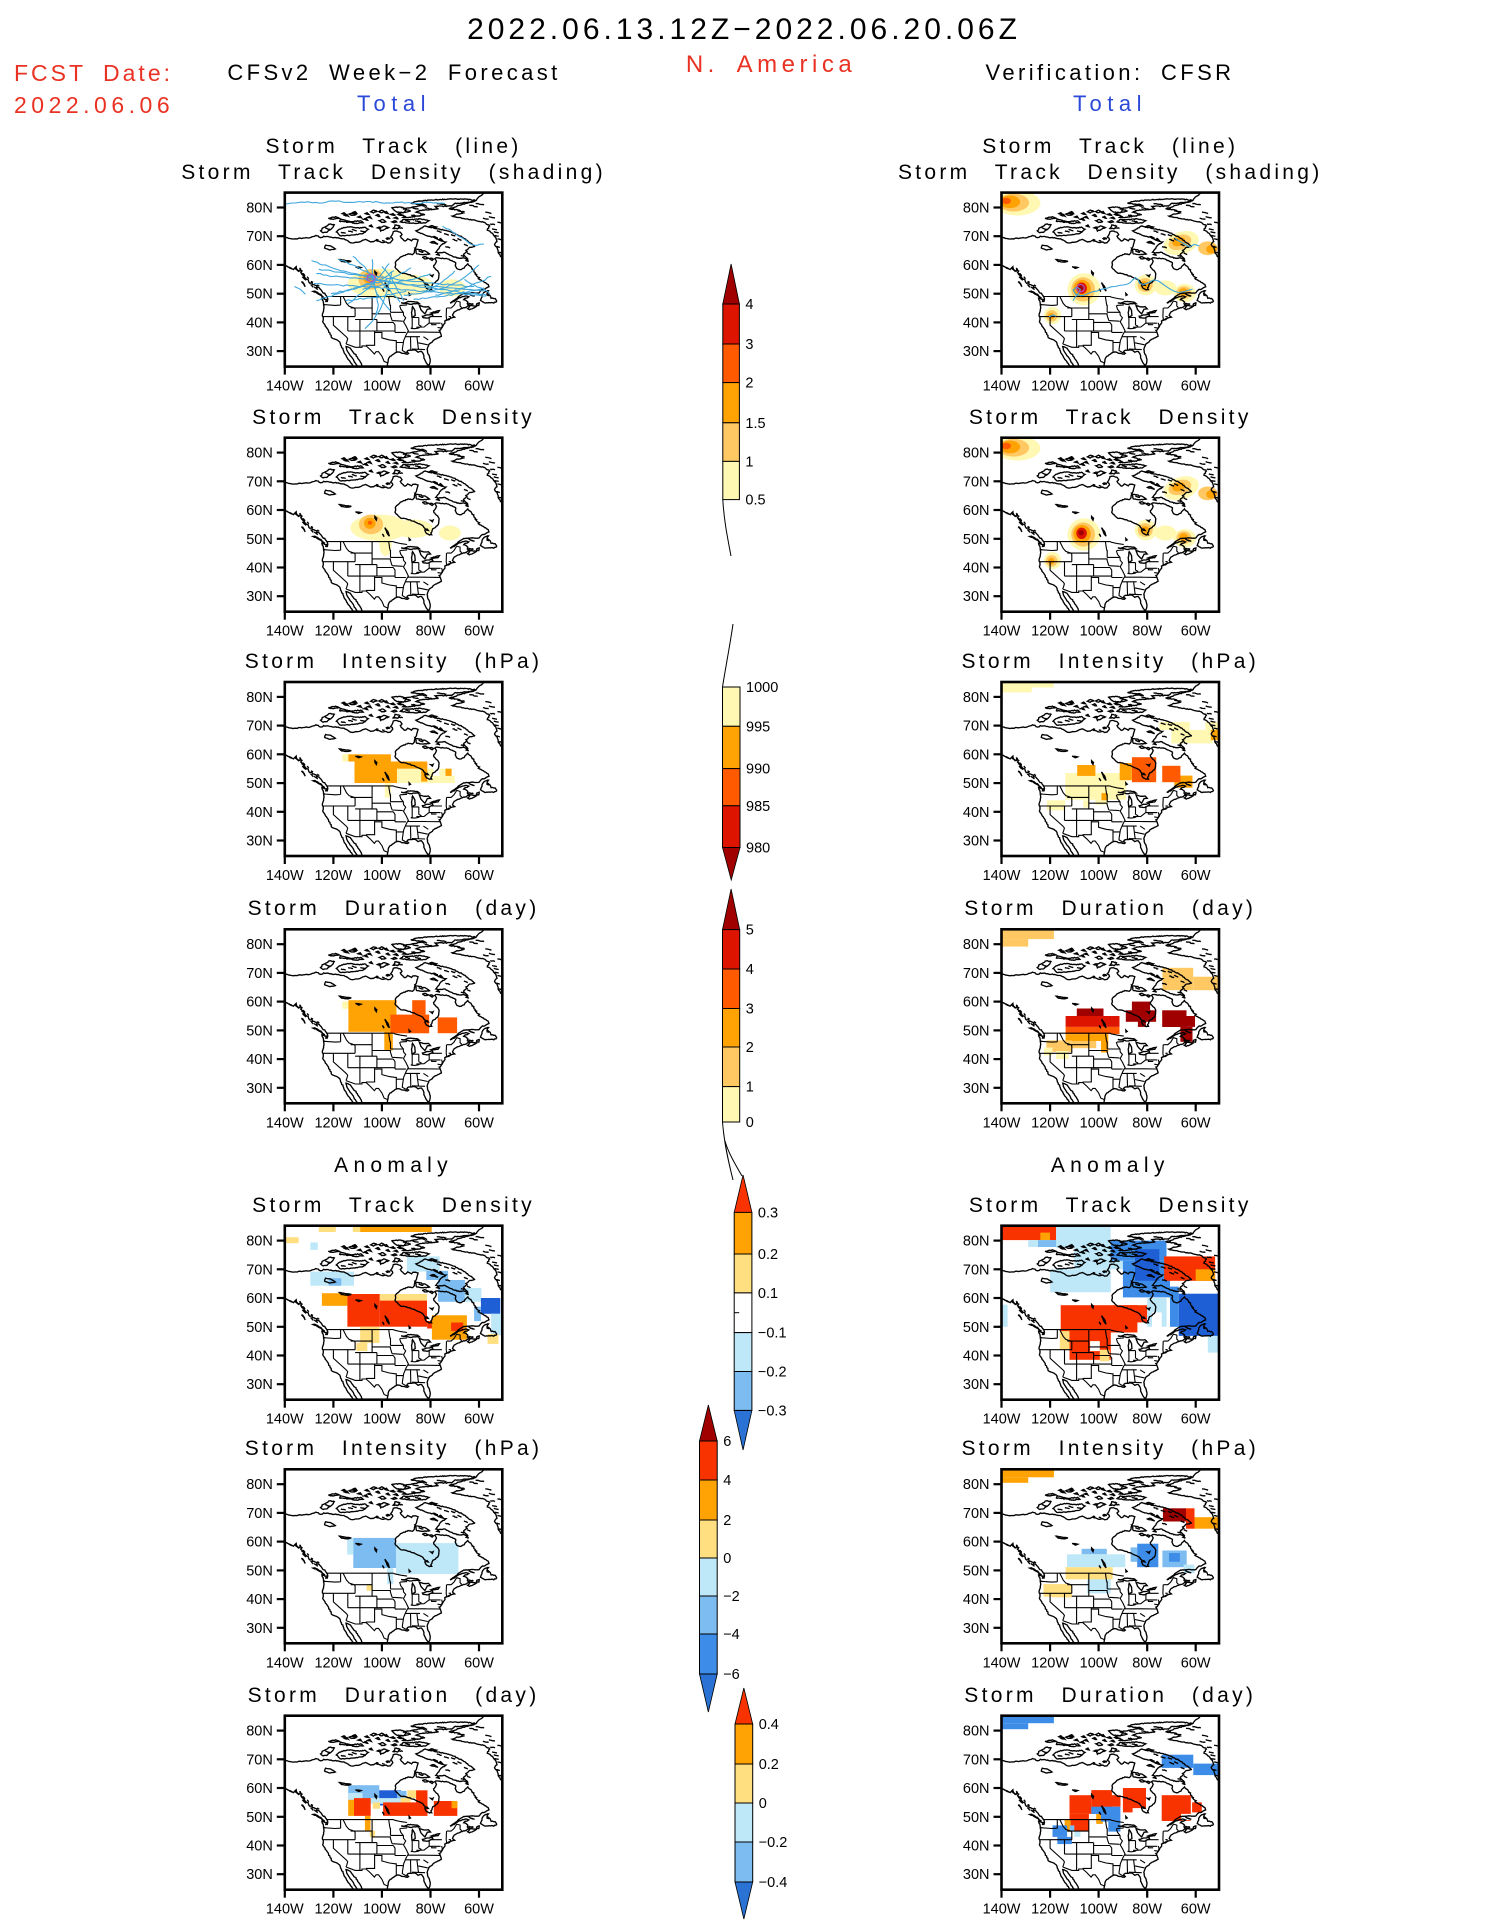  I want to click on svg-text: CFSv2 Week−2 Forecast, so click(393, 72).